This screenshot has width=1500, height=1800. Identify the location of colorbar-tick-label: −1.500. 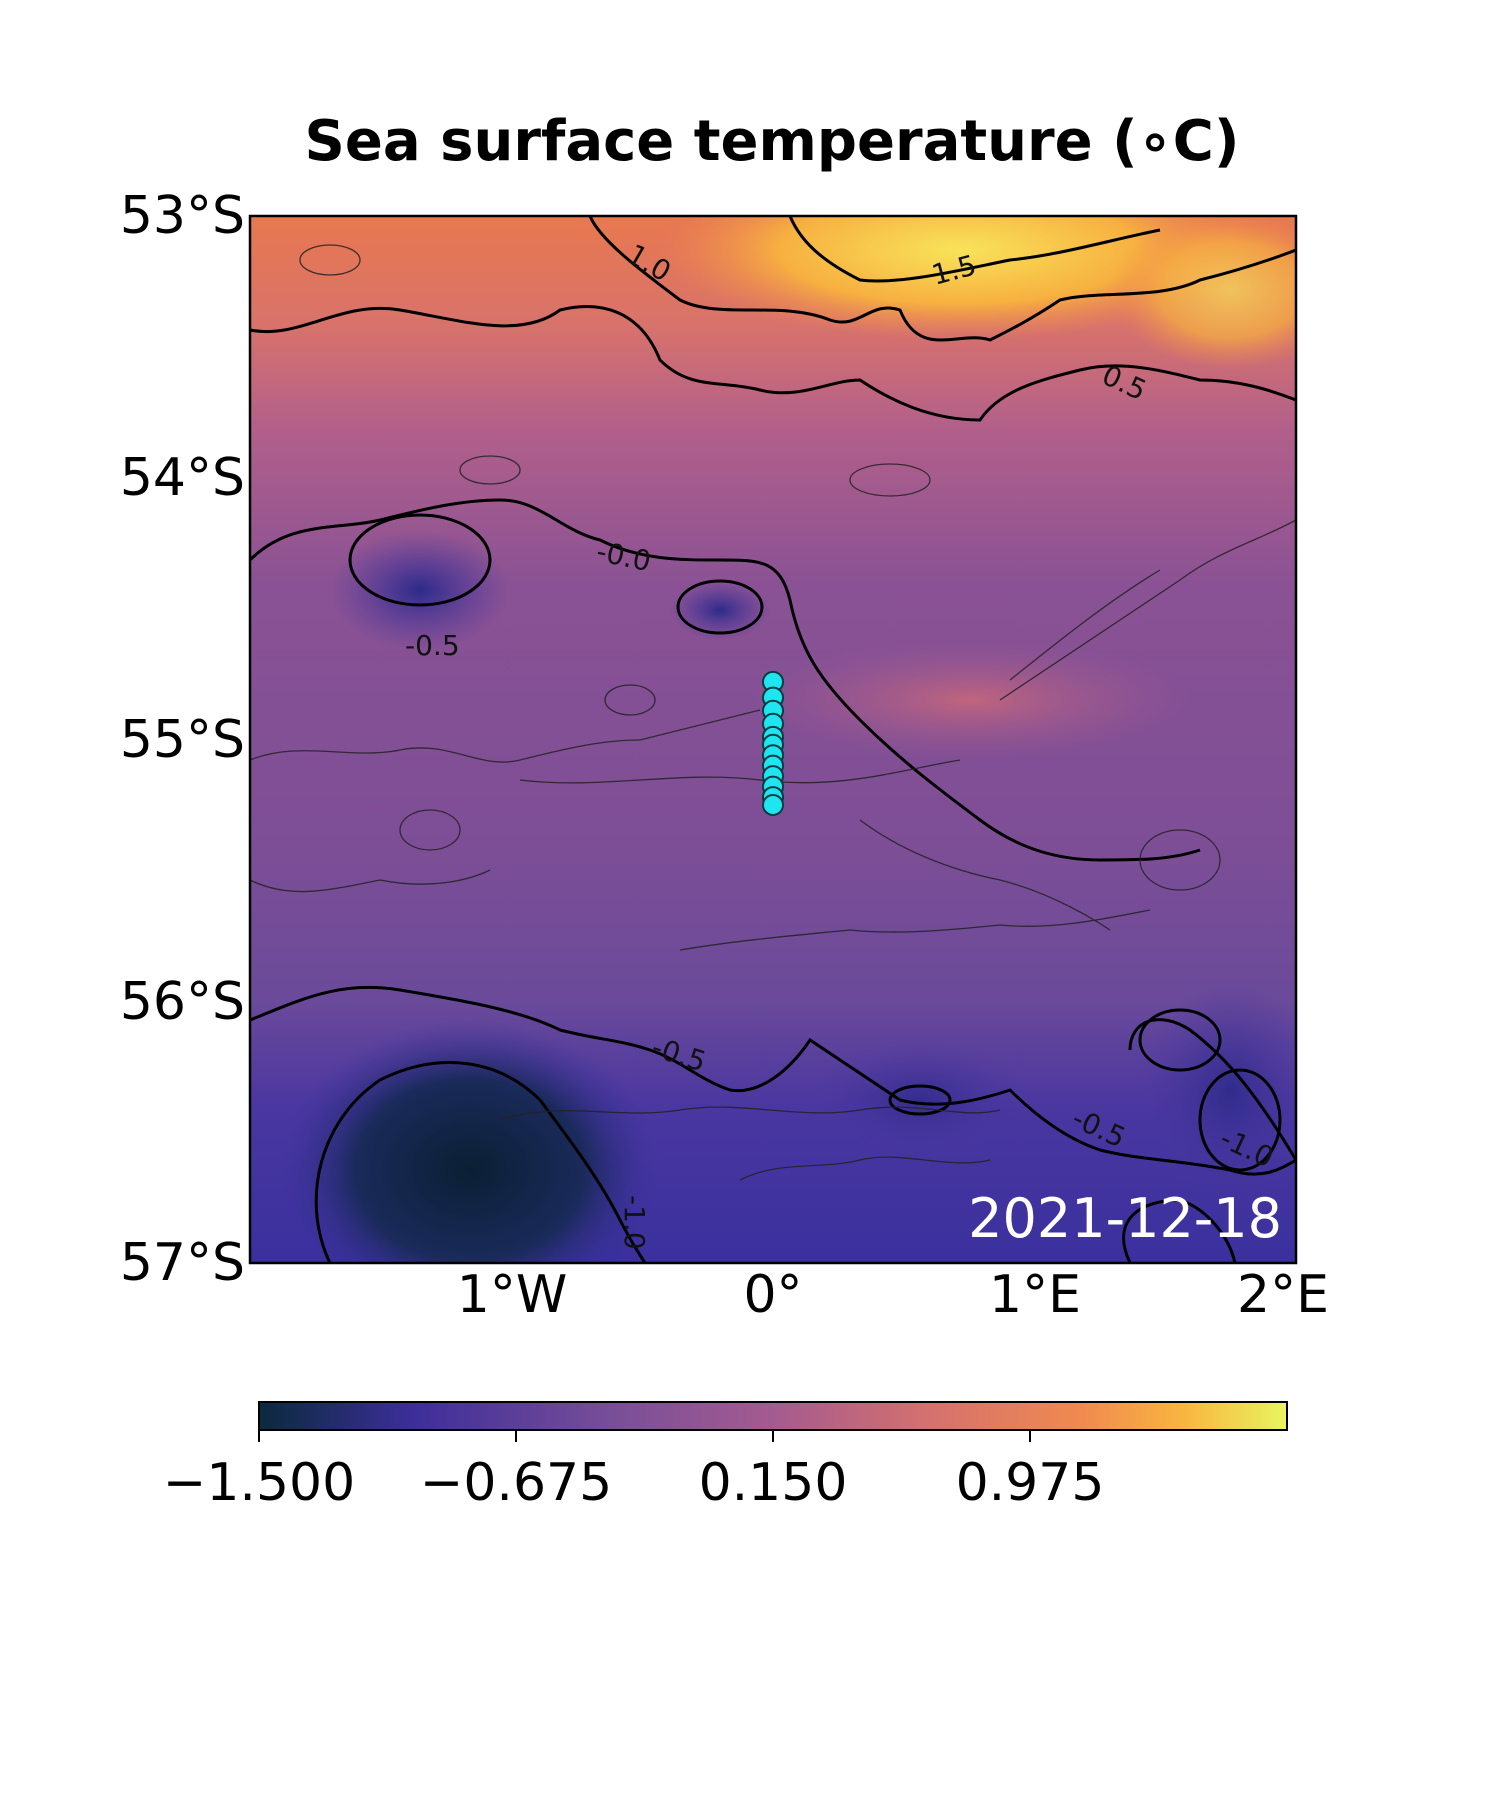
(259, 1483).